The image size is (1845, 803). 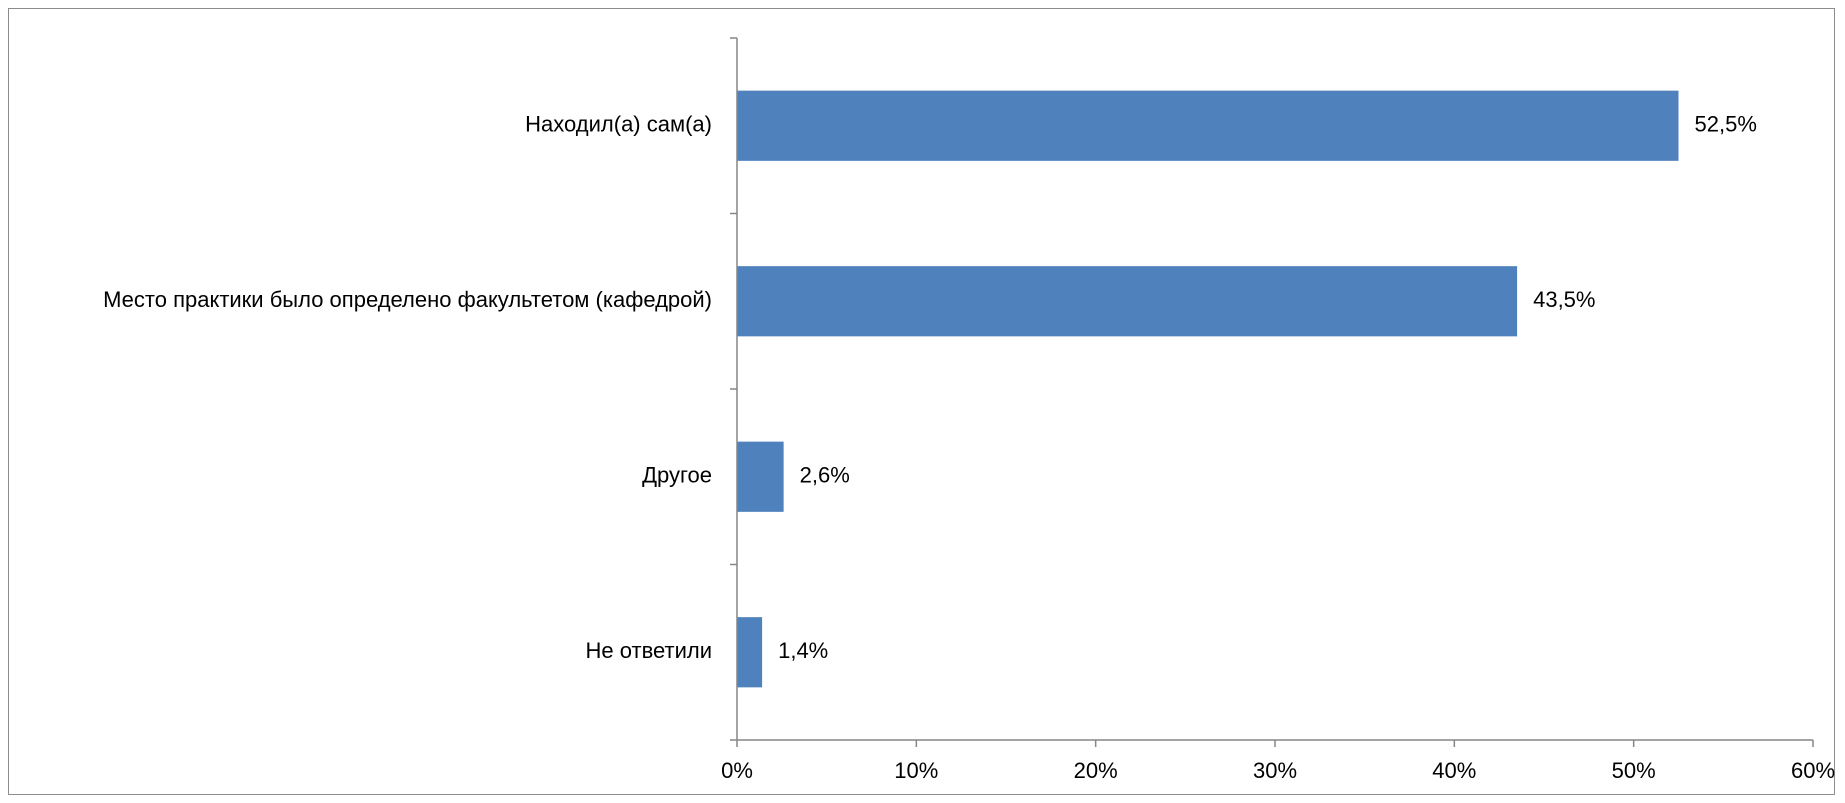 What do you see at coordinates (677, 475) in the screenshot?
I see `category-label: Другое` at bounding box center [677, 475].